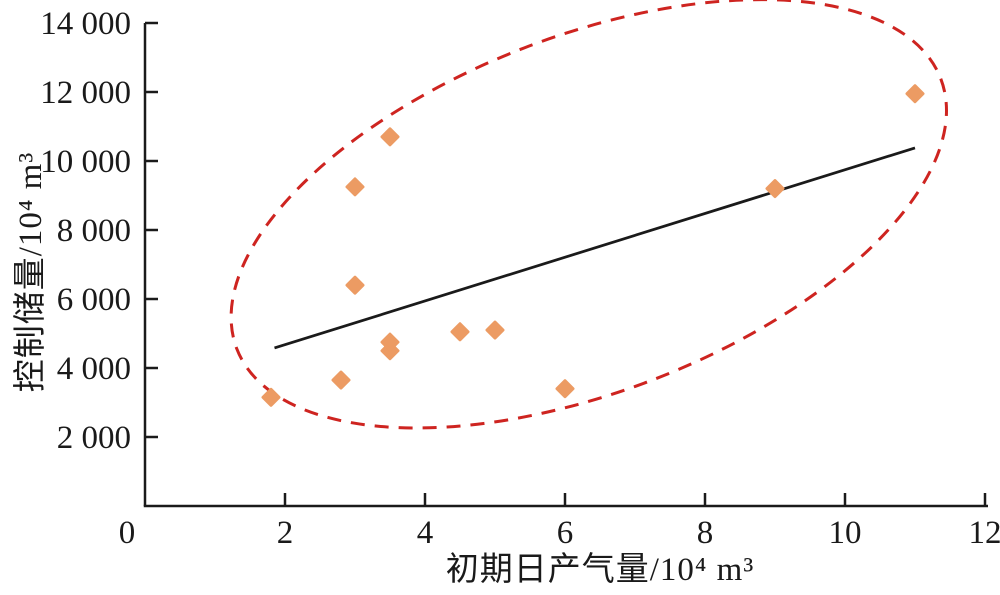 This screenshot has height=595, width=1000. What do you see at coordinates (845, 533) in the screenshot?
I see `x-tick-label: 10` at bounding box center [845, 533].